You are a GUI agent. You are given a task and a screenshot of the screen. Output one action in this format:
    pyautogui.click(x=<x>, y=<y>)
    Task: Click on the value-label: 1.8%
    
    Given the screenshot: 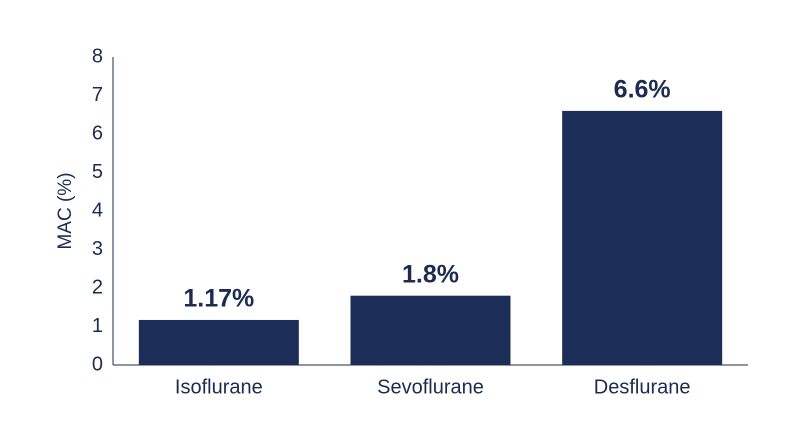 What is the action you would take?
    pyautogui.click(x=430, y=274)
    